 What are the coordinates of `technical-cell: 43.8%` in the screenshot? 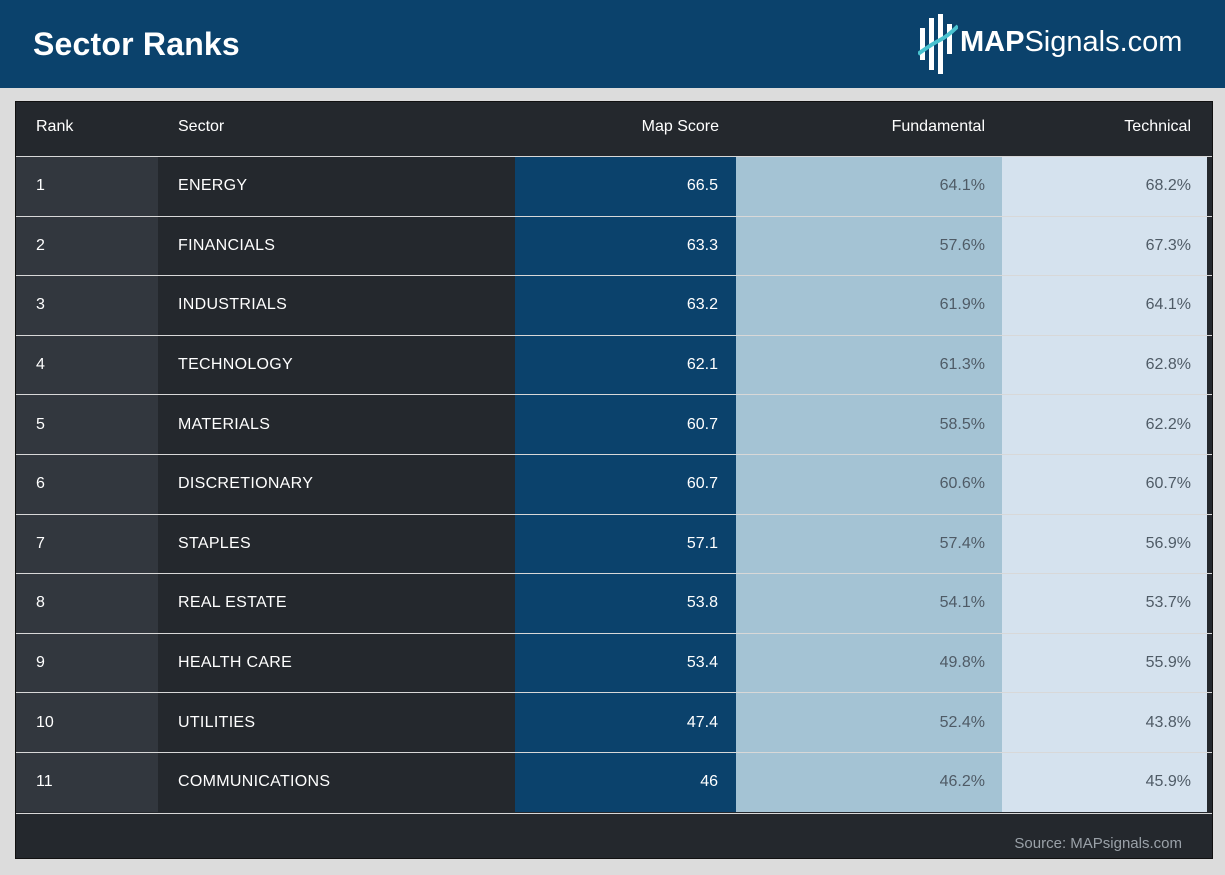 It's located at (1104, 722).